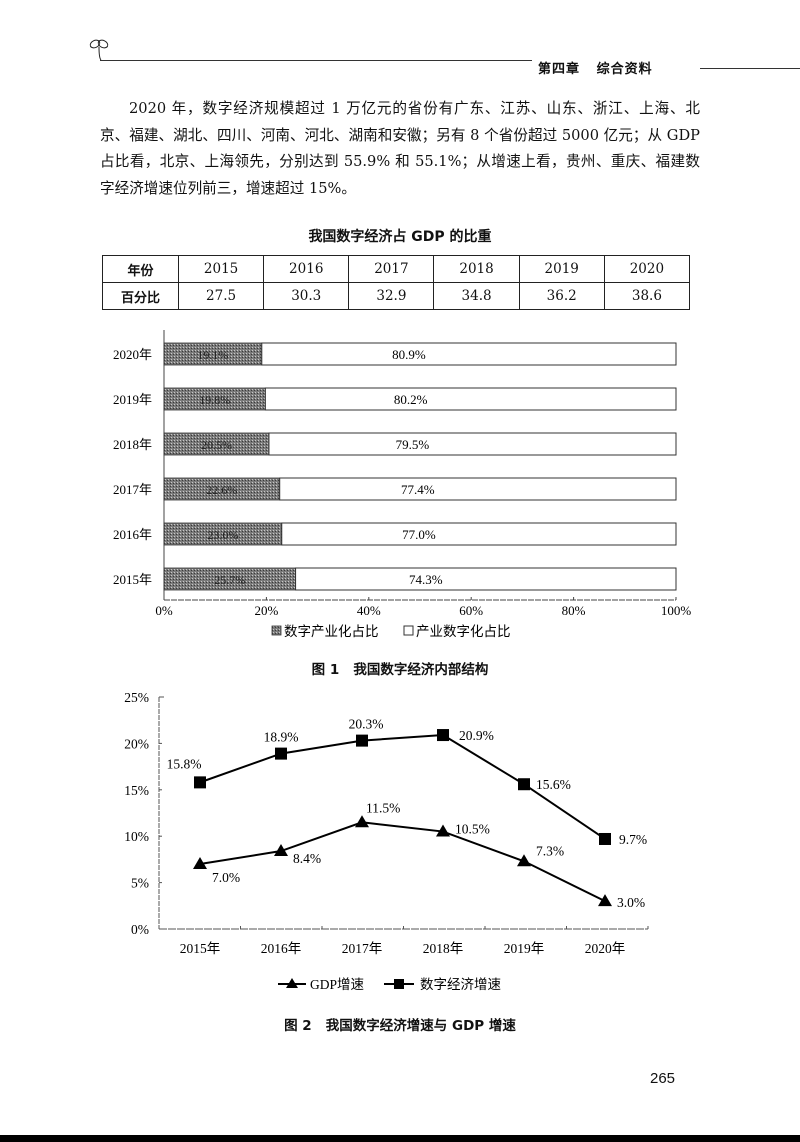 This screenshot has height=1142, width=800. What do you see at coordinates (221, 269) in the screenshot?
I see `table-cell: 2015` at bounding box center [221, 269].